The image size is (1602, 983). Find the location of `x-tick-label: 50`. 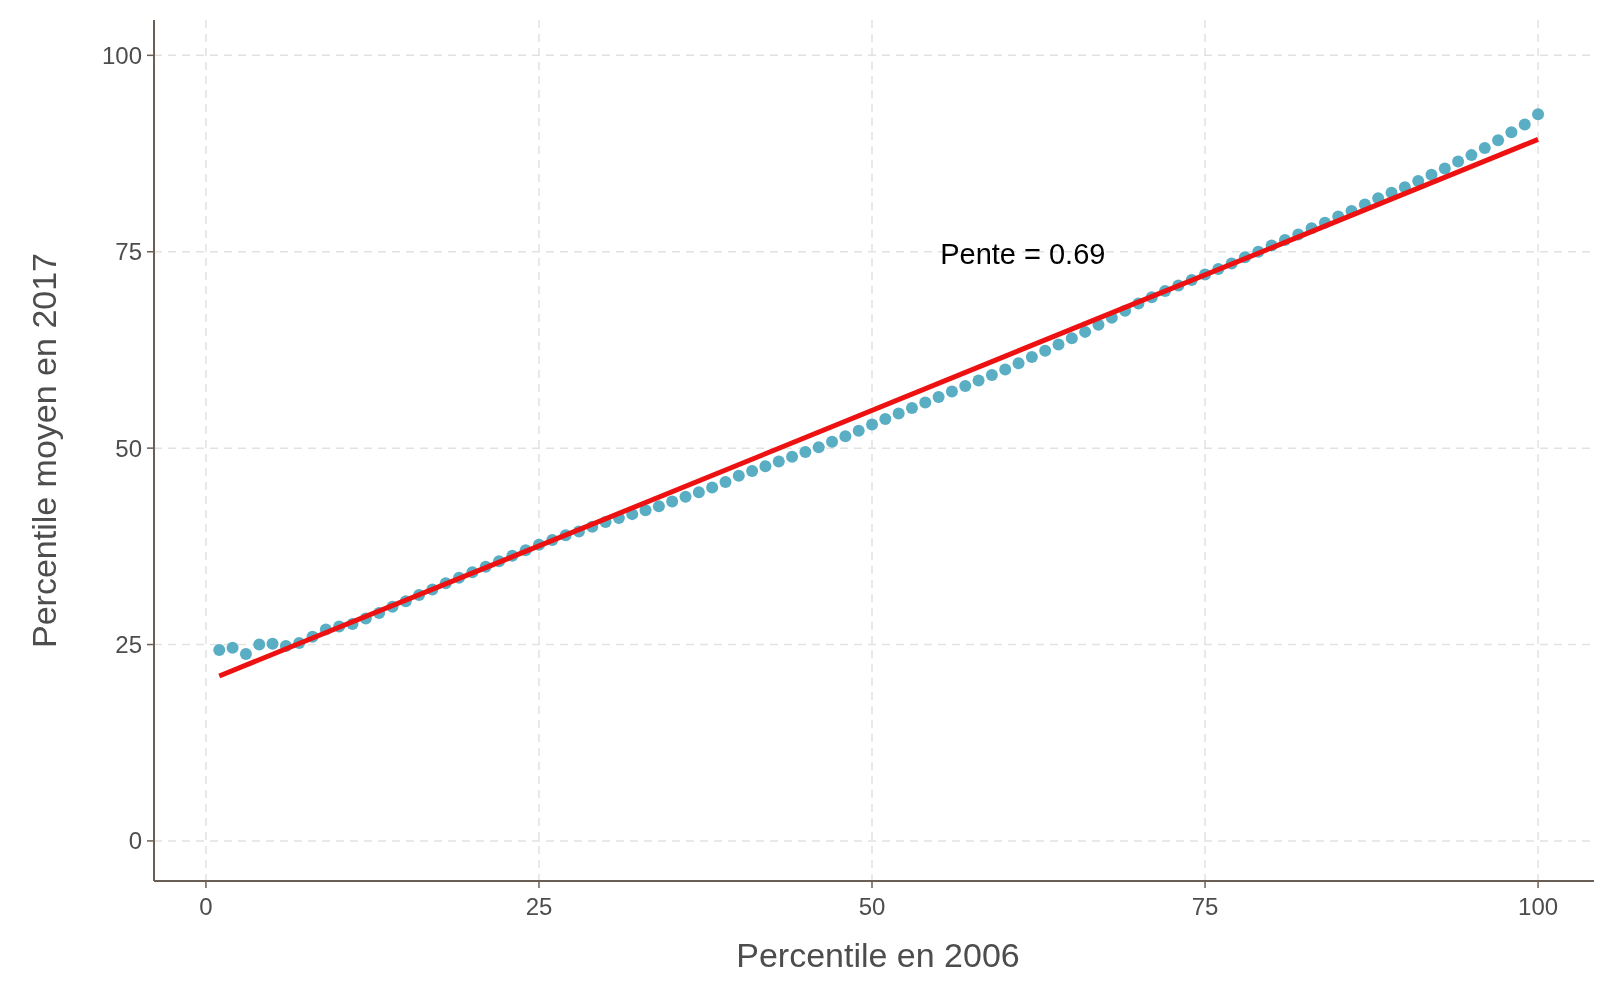

x-tick-label: 50 is located at coordinates (872, 906).